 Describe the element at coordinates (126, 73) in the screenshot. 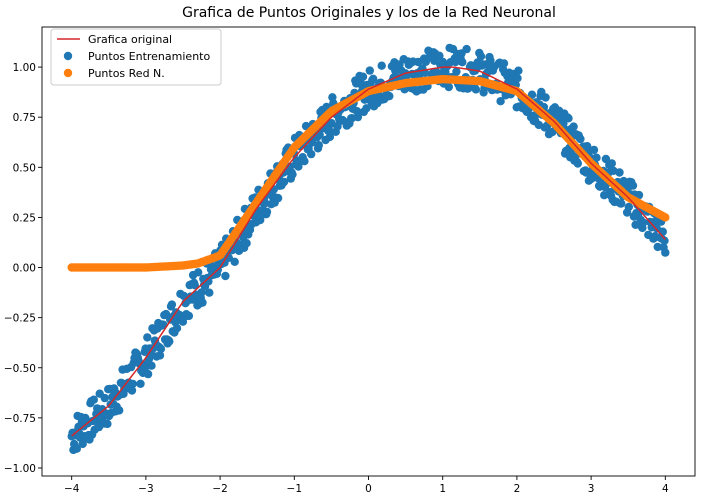

I see `legend-label: Puntos Red N.` at that location.